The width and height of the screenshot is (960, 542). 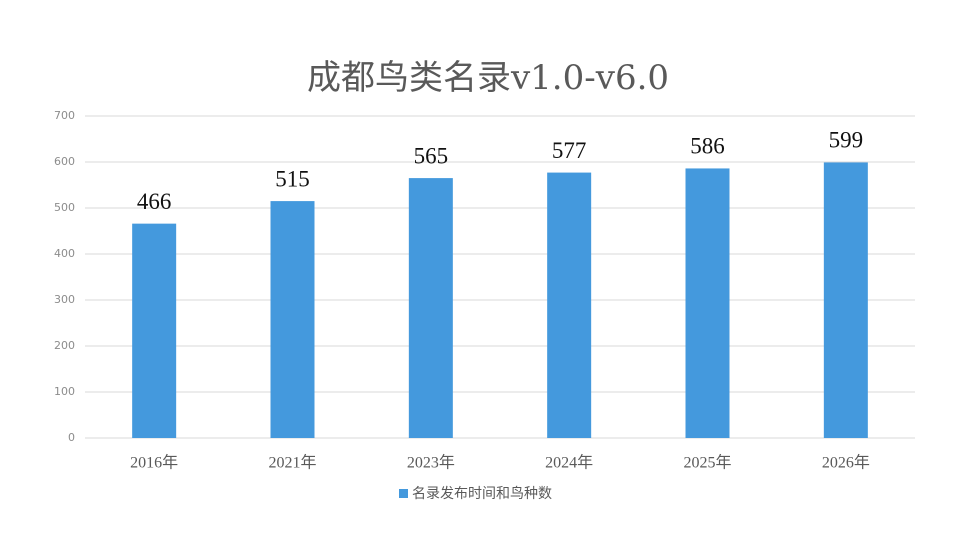 I want to click on data-label: 599, so click(x=846, y=140).